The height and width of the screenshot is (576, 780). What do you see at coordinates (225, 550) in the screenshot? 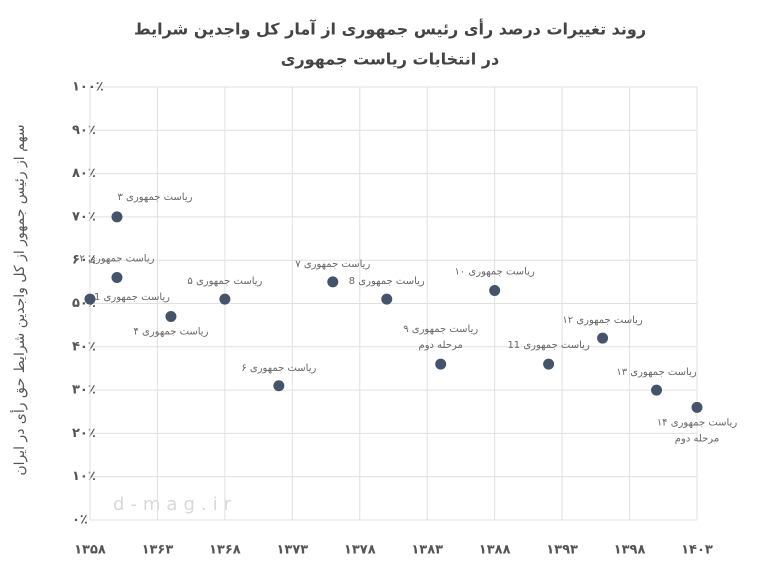
I see `x-tick-label: ۱۳۶۸` at bounding box center [225, 550].